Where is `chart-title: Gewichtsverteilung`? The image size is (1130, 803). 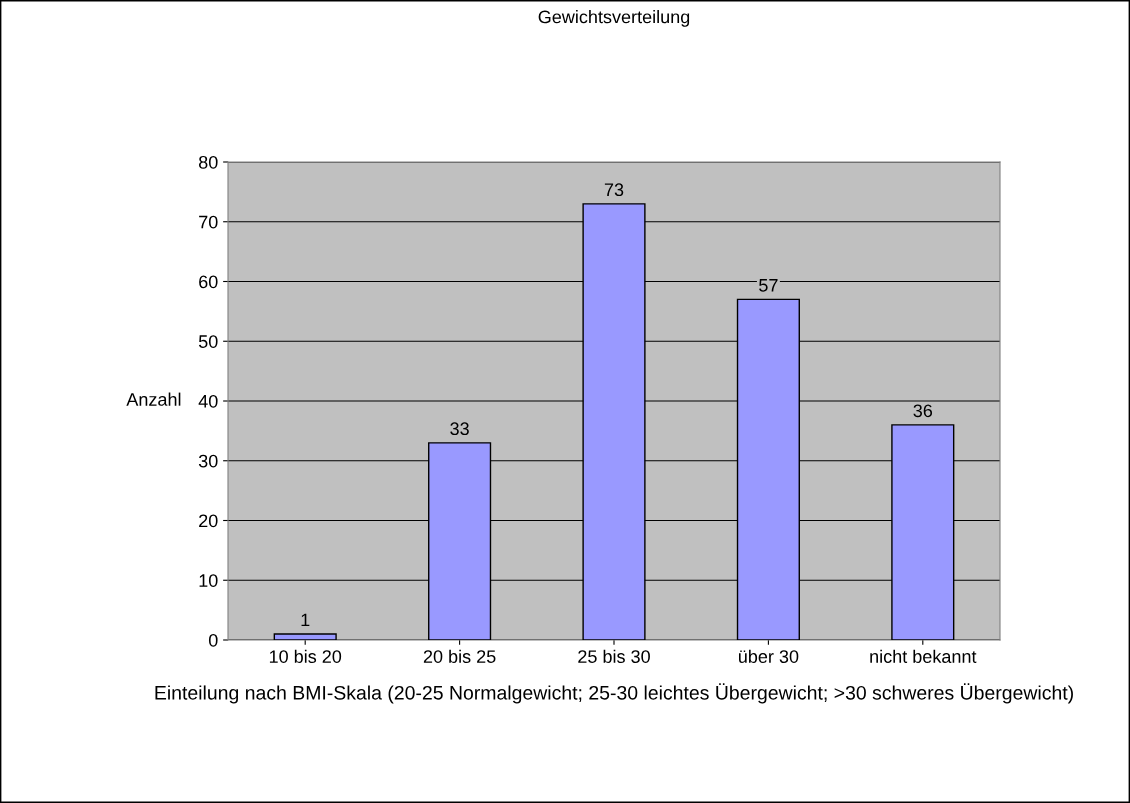
chart-title: Gewichtsverteilung is located at coordinates (614, 18).